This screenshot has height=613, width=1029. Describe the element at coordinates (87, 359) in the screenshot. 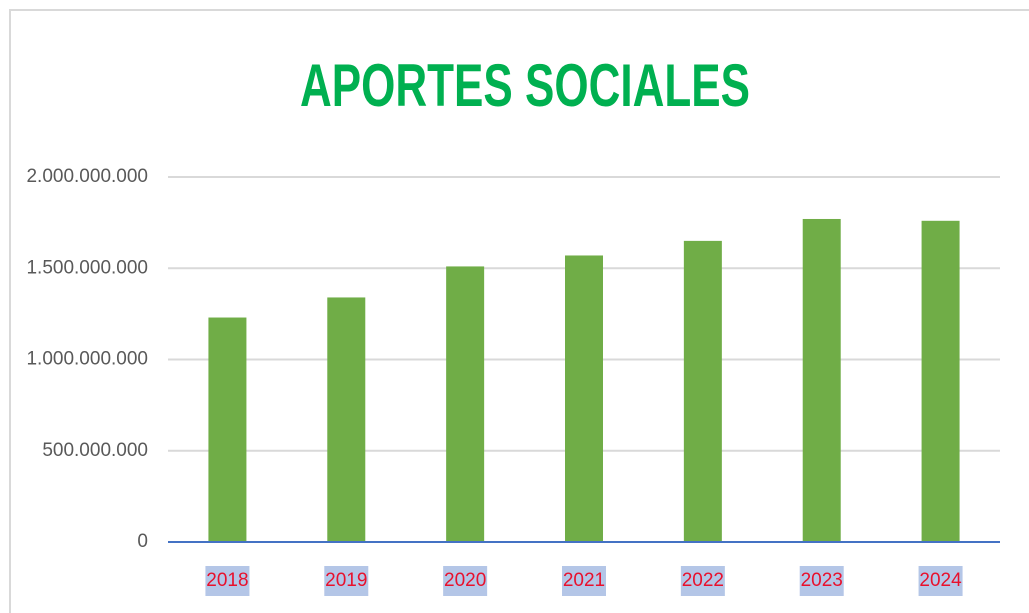

I see `y-tick-label: 1.000.000.000` at that location.